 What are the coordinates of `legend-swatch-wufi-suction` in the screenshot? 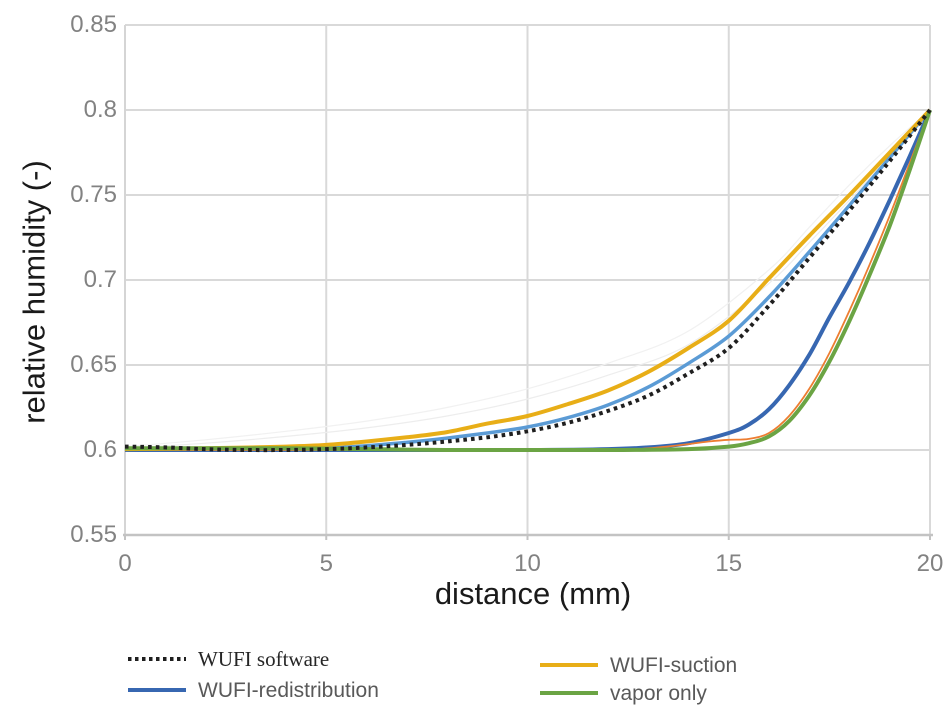 It's located at (569, 665).